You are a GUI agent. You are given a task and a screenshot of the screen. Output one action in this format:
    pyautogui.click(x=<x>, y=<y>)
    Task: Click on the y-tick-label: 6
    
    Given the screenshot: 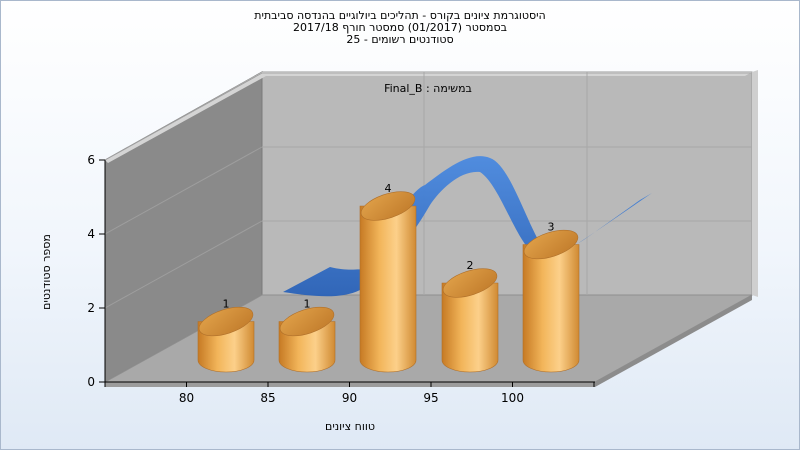 What is the action you would take?
    pyautogui.click(x=91, y=160)
    